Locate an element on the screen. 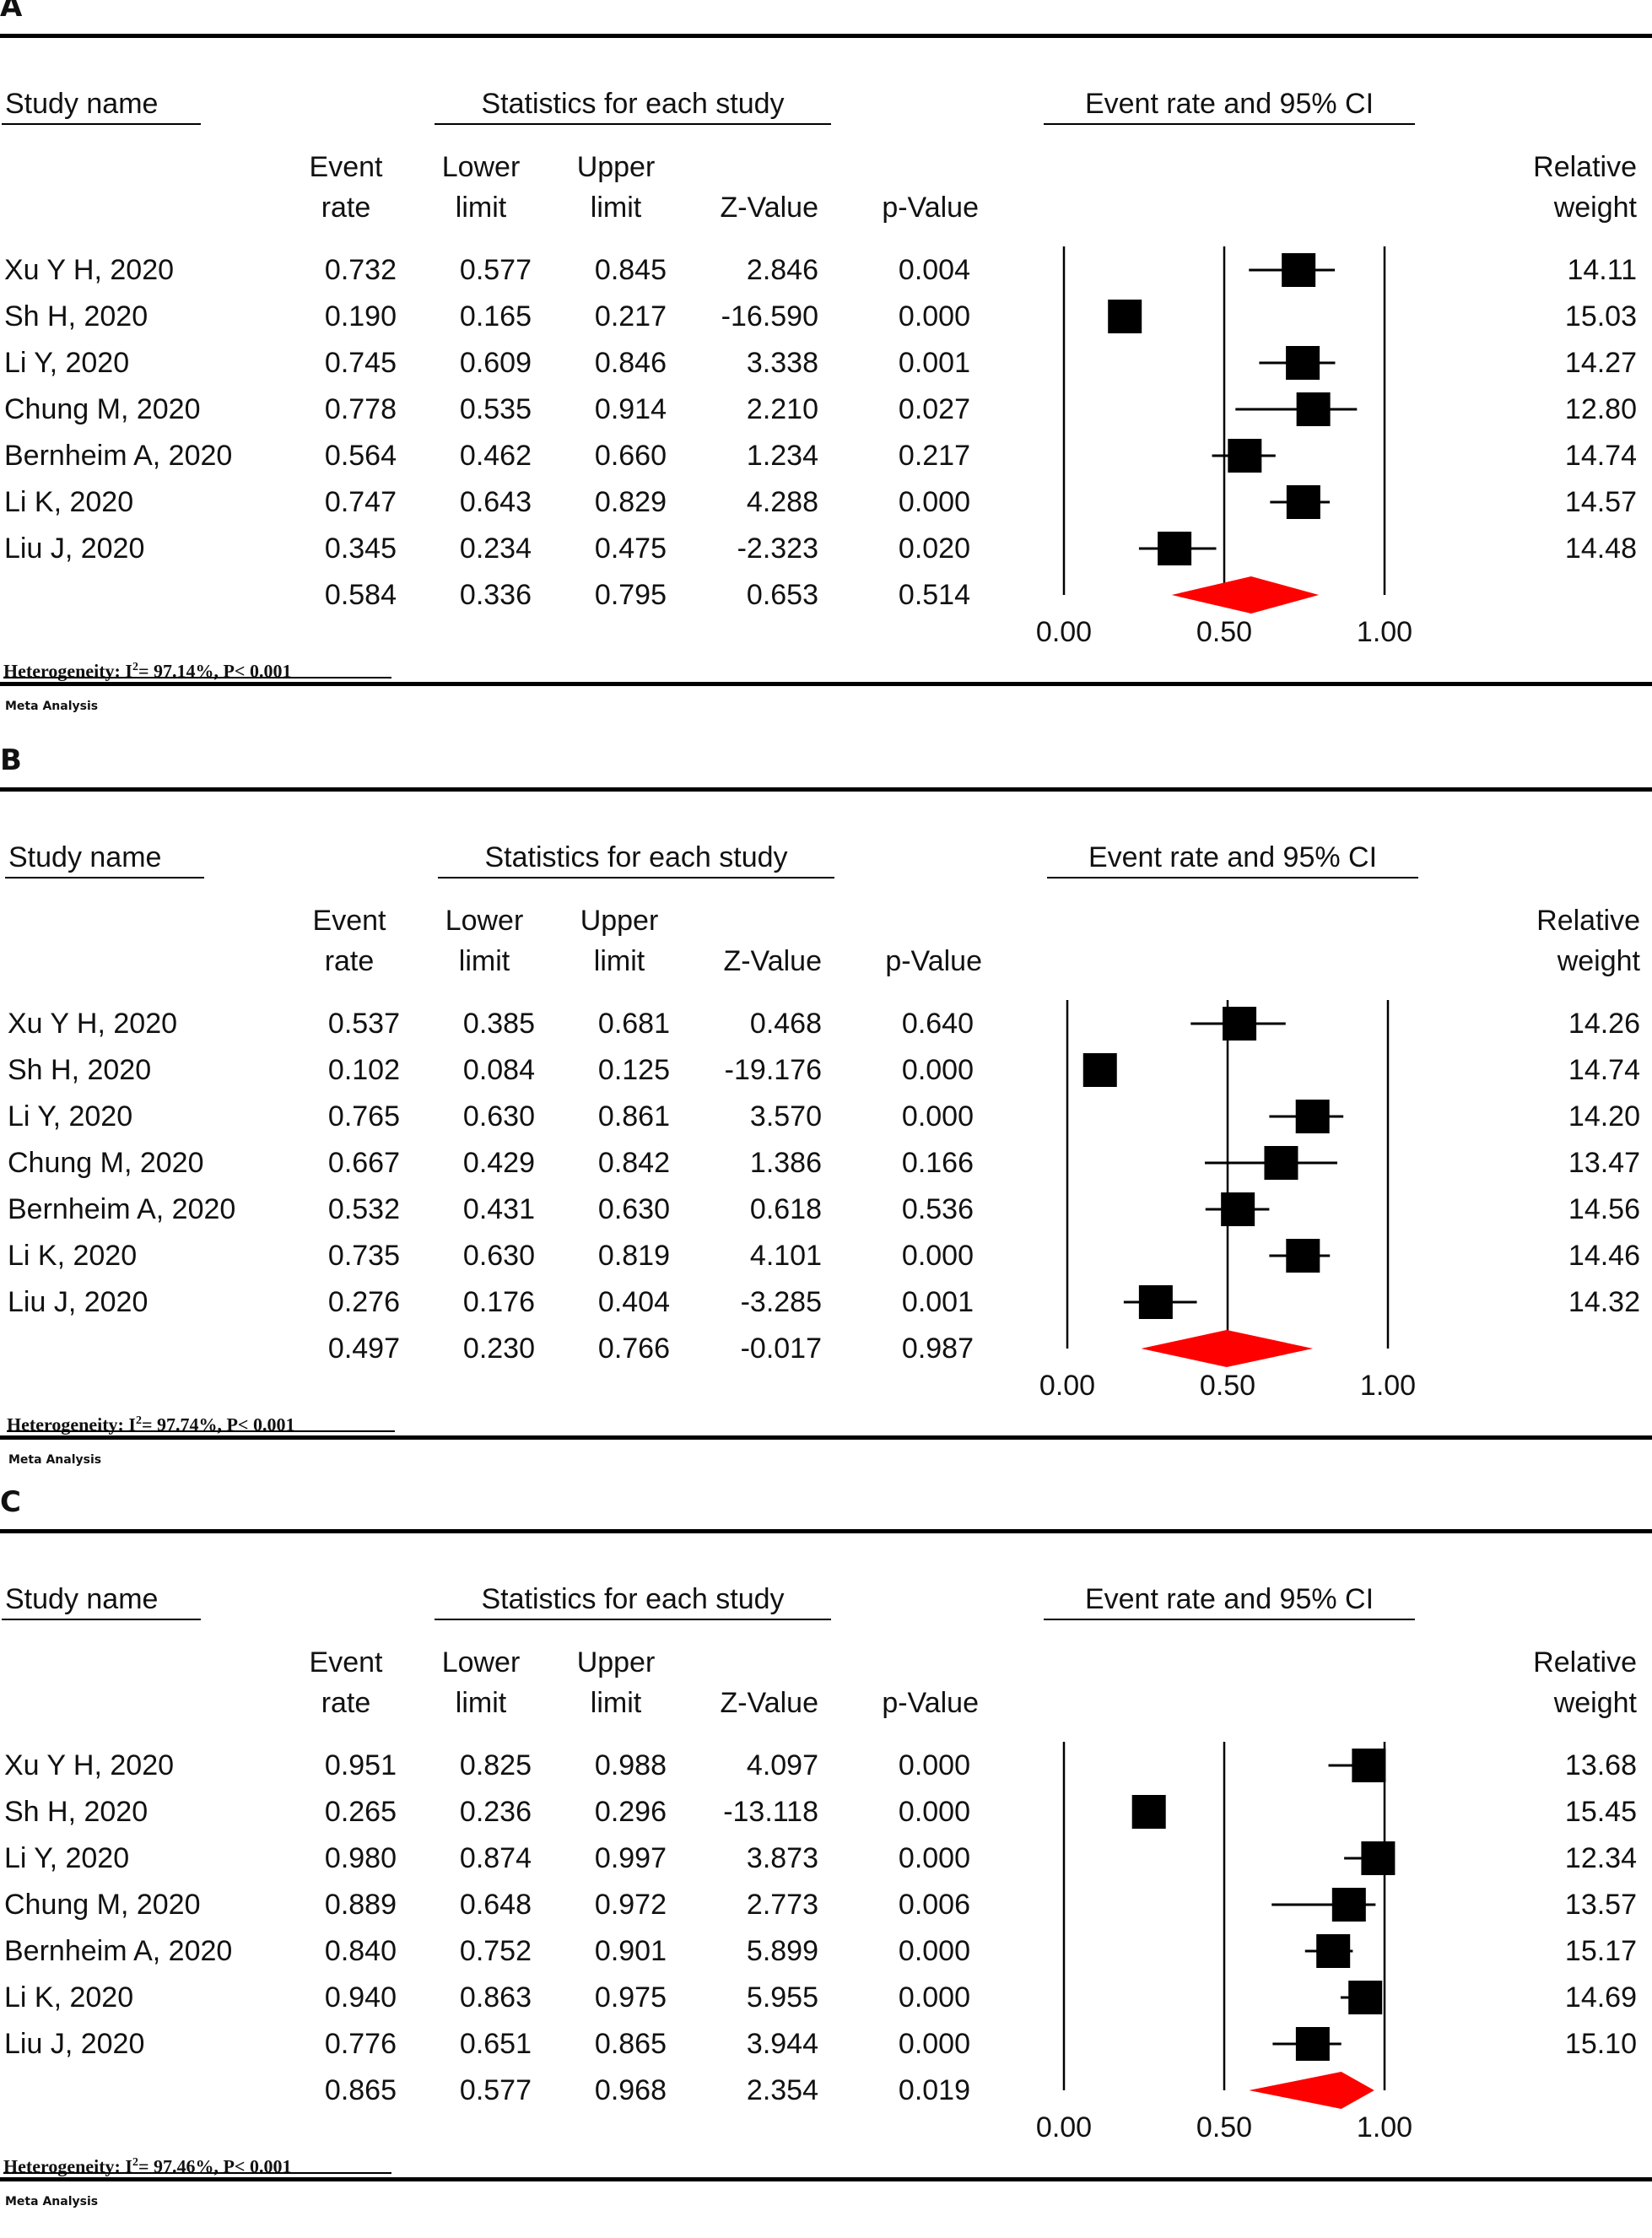  upper-limit-cell: 0.829 is located at coordinates (630, 502).